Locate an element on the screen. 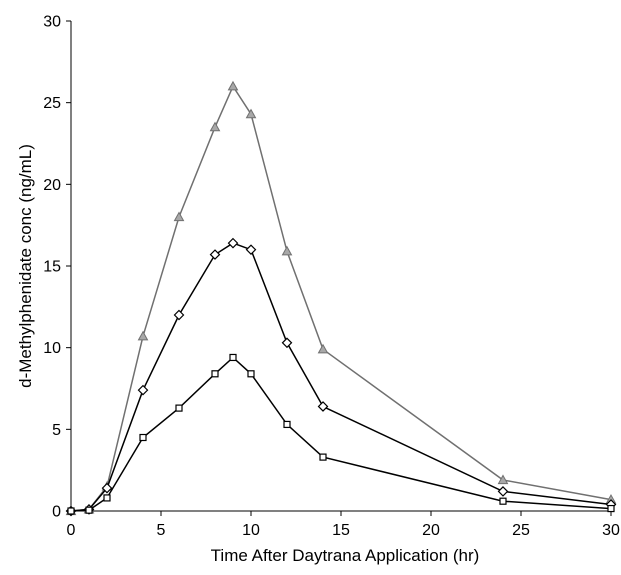  y-tick-label: 20 is located at coordinates (52, 185).